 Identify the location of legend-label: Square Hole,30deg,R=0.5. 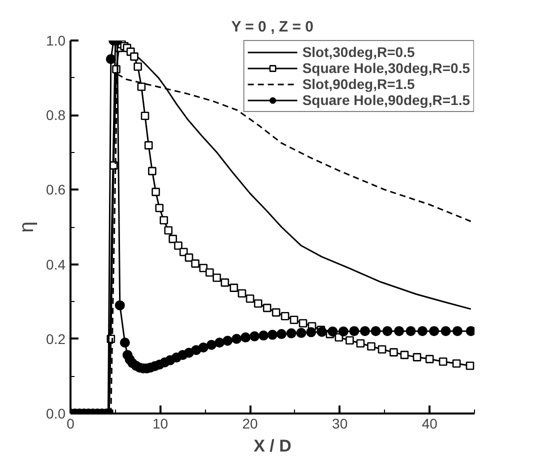
(386, 68).